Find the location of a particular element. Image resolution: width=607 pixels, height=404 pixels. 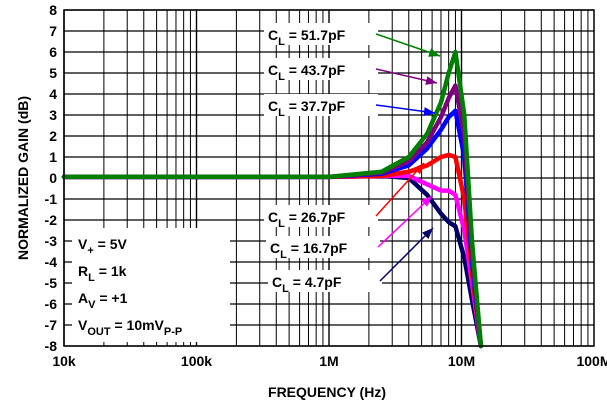

y-tick-label: -1 is located at coordinates (51, 199).